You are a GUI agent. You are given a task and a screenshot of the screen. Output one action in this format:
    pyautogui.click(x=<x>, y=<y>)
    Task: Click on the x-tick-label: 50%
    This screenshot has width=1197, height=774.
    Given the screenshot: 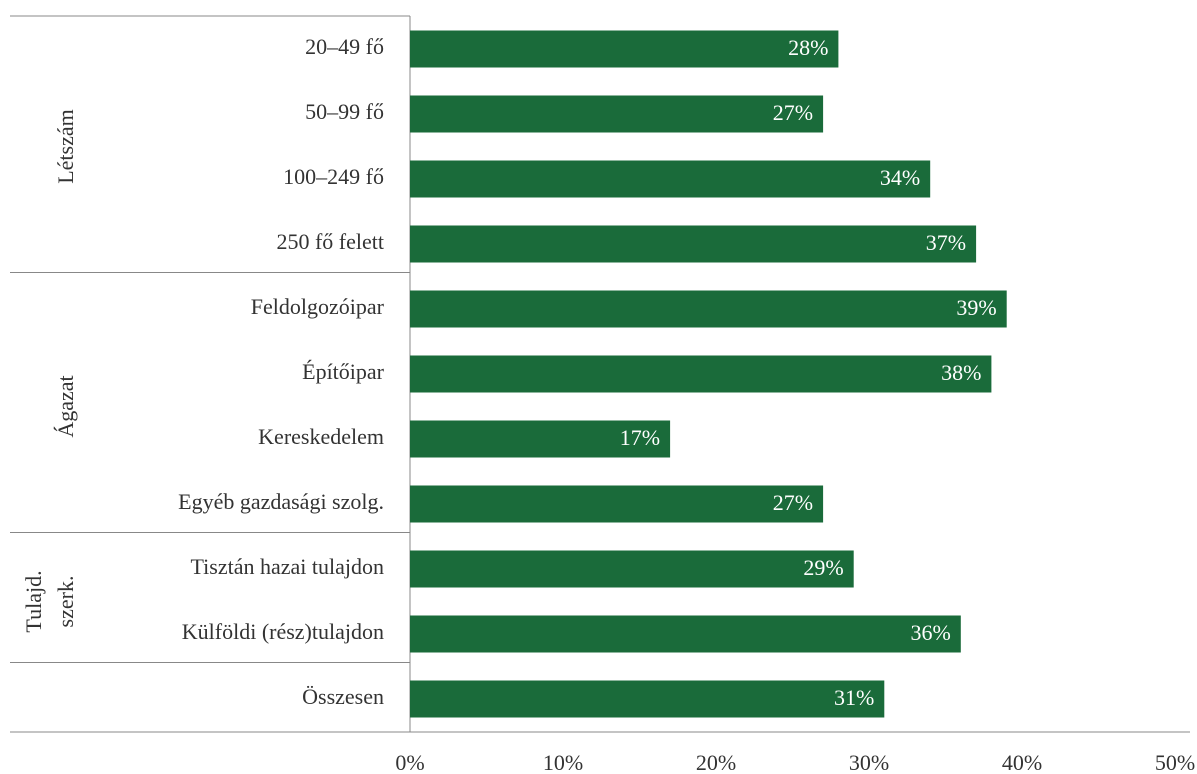 What is the action you would take?
    pyautogui.click(x=1175, y=762)
    